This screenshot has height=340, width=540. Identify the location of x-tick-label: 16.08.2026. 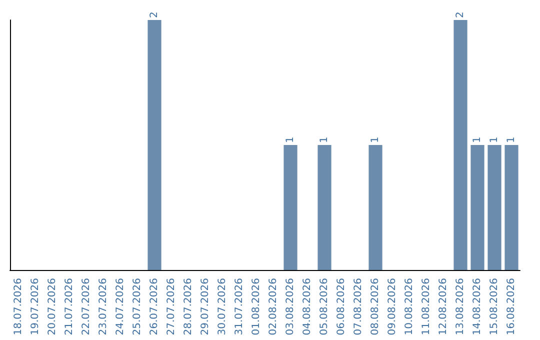
(511, 307).